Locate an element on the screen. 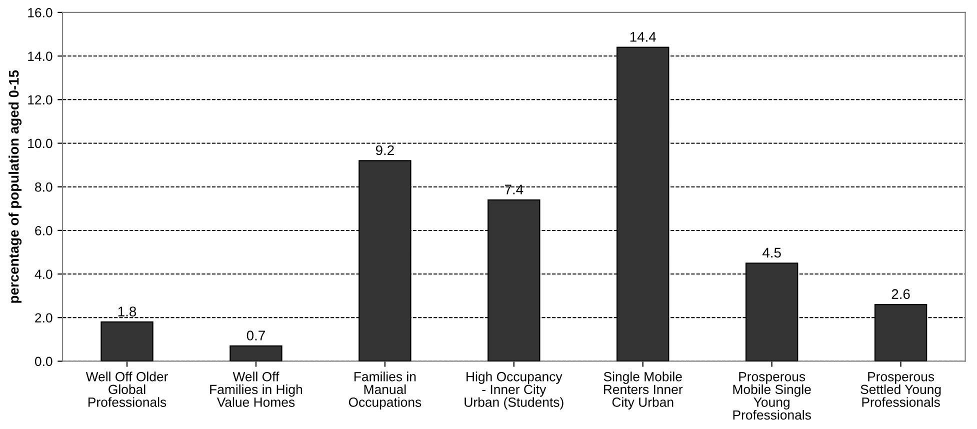  data-label: 0.7 is located at coordinates (255, 335).